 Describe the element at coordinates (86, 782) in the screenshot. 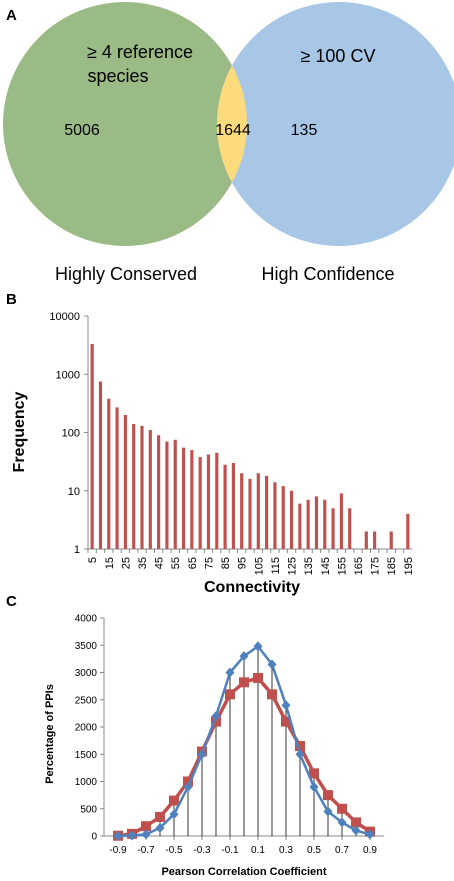

I see `chart-c-y-tick-label: 1000` at that location.